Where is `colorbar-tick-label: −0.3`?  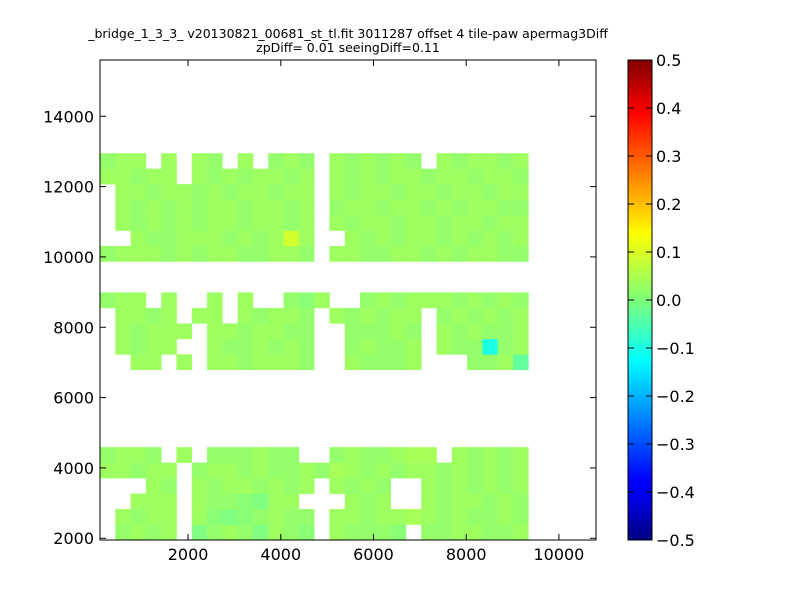
colorbar-tick-label: −0.3 is located at coordinates (675, 444).